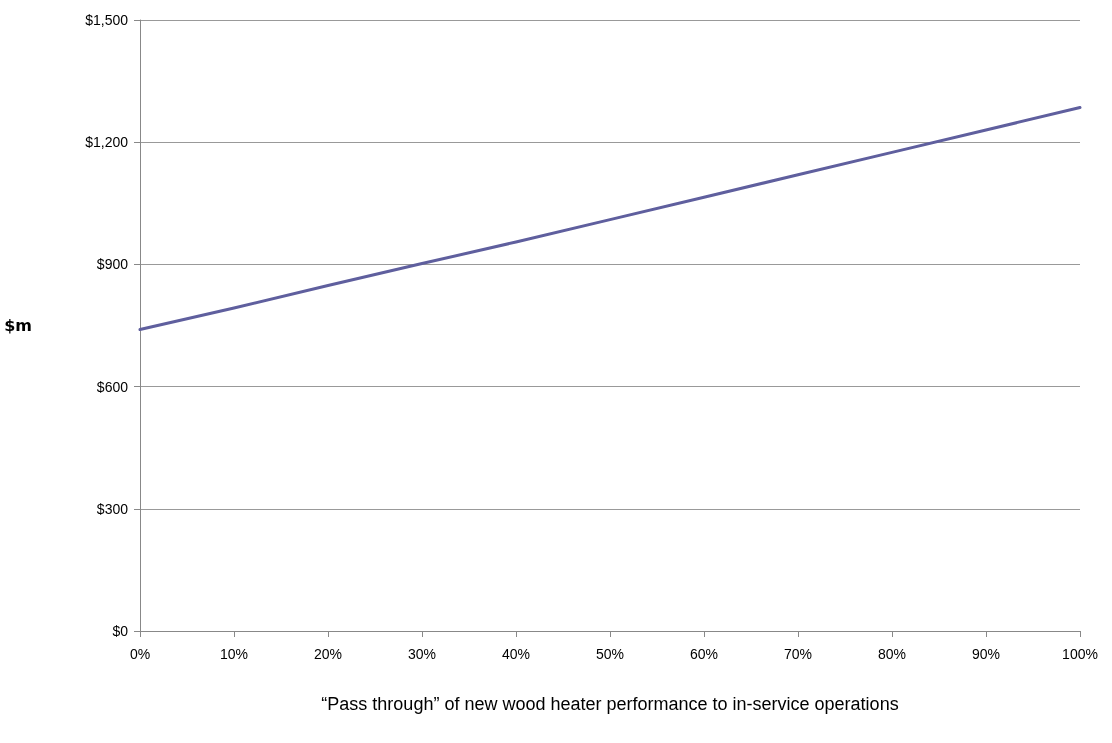  Describe the element at coordinates (120, 631) in the screenshot. I see `y-tick-label: $0` at that location.